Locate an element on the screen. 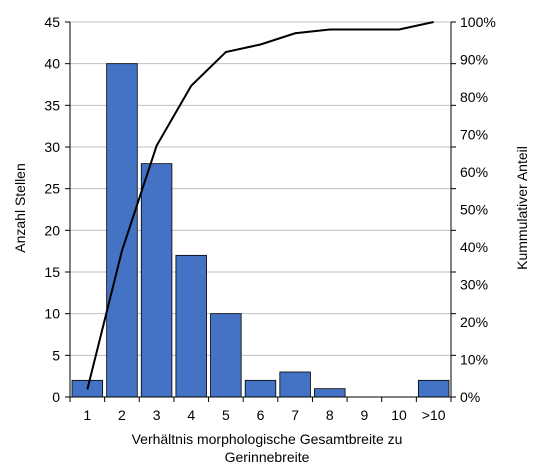  x-tick-label: 8 is located at coordinates (330, 415).